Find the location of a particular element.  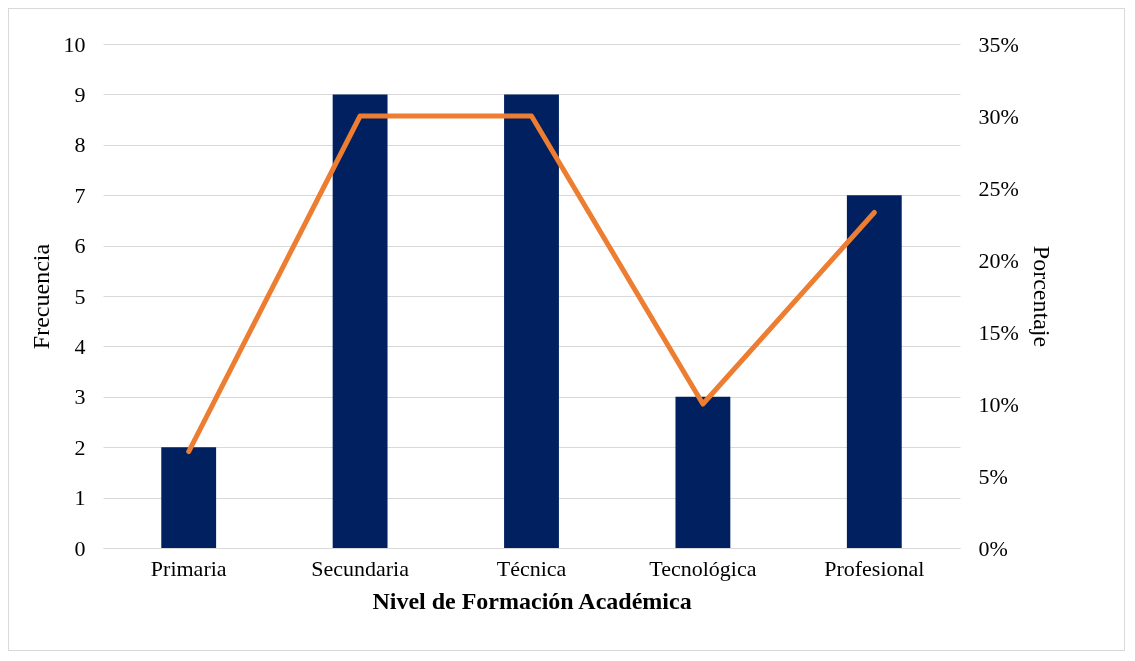

x-axis-title: Nivel de Formación Académica is located at coordinates (532, 600).